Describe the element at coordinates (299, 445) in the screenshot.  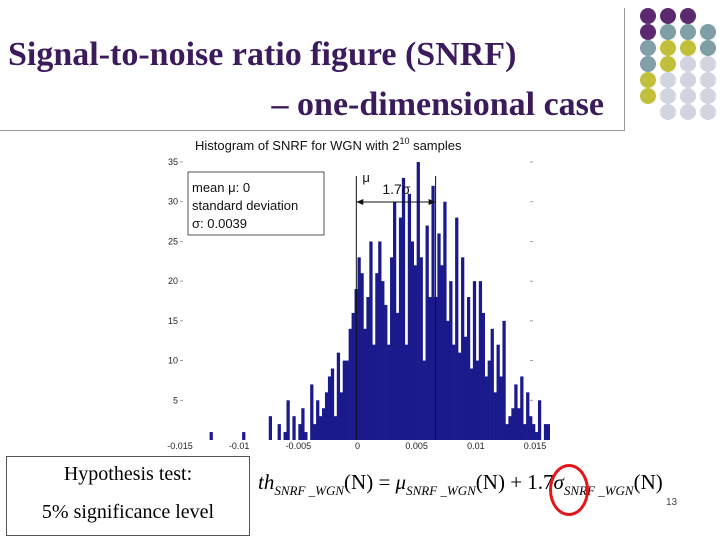
I see `x-tick-label: -0.005` at that location.